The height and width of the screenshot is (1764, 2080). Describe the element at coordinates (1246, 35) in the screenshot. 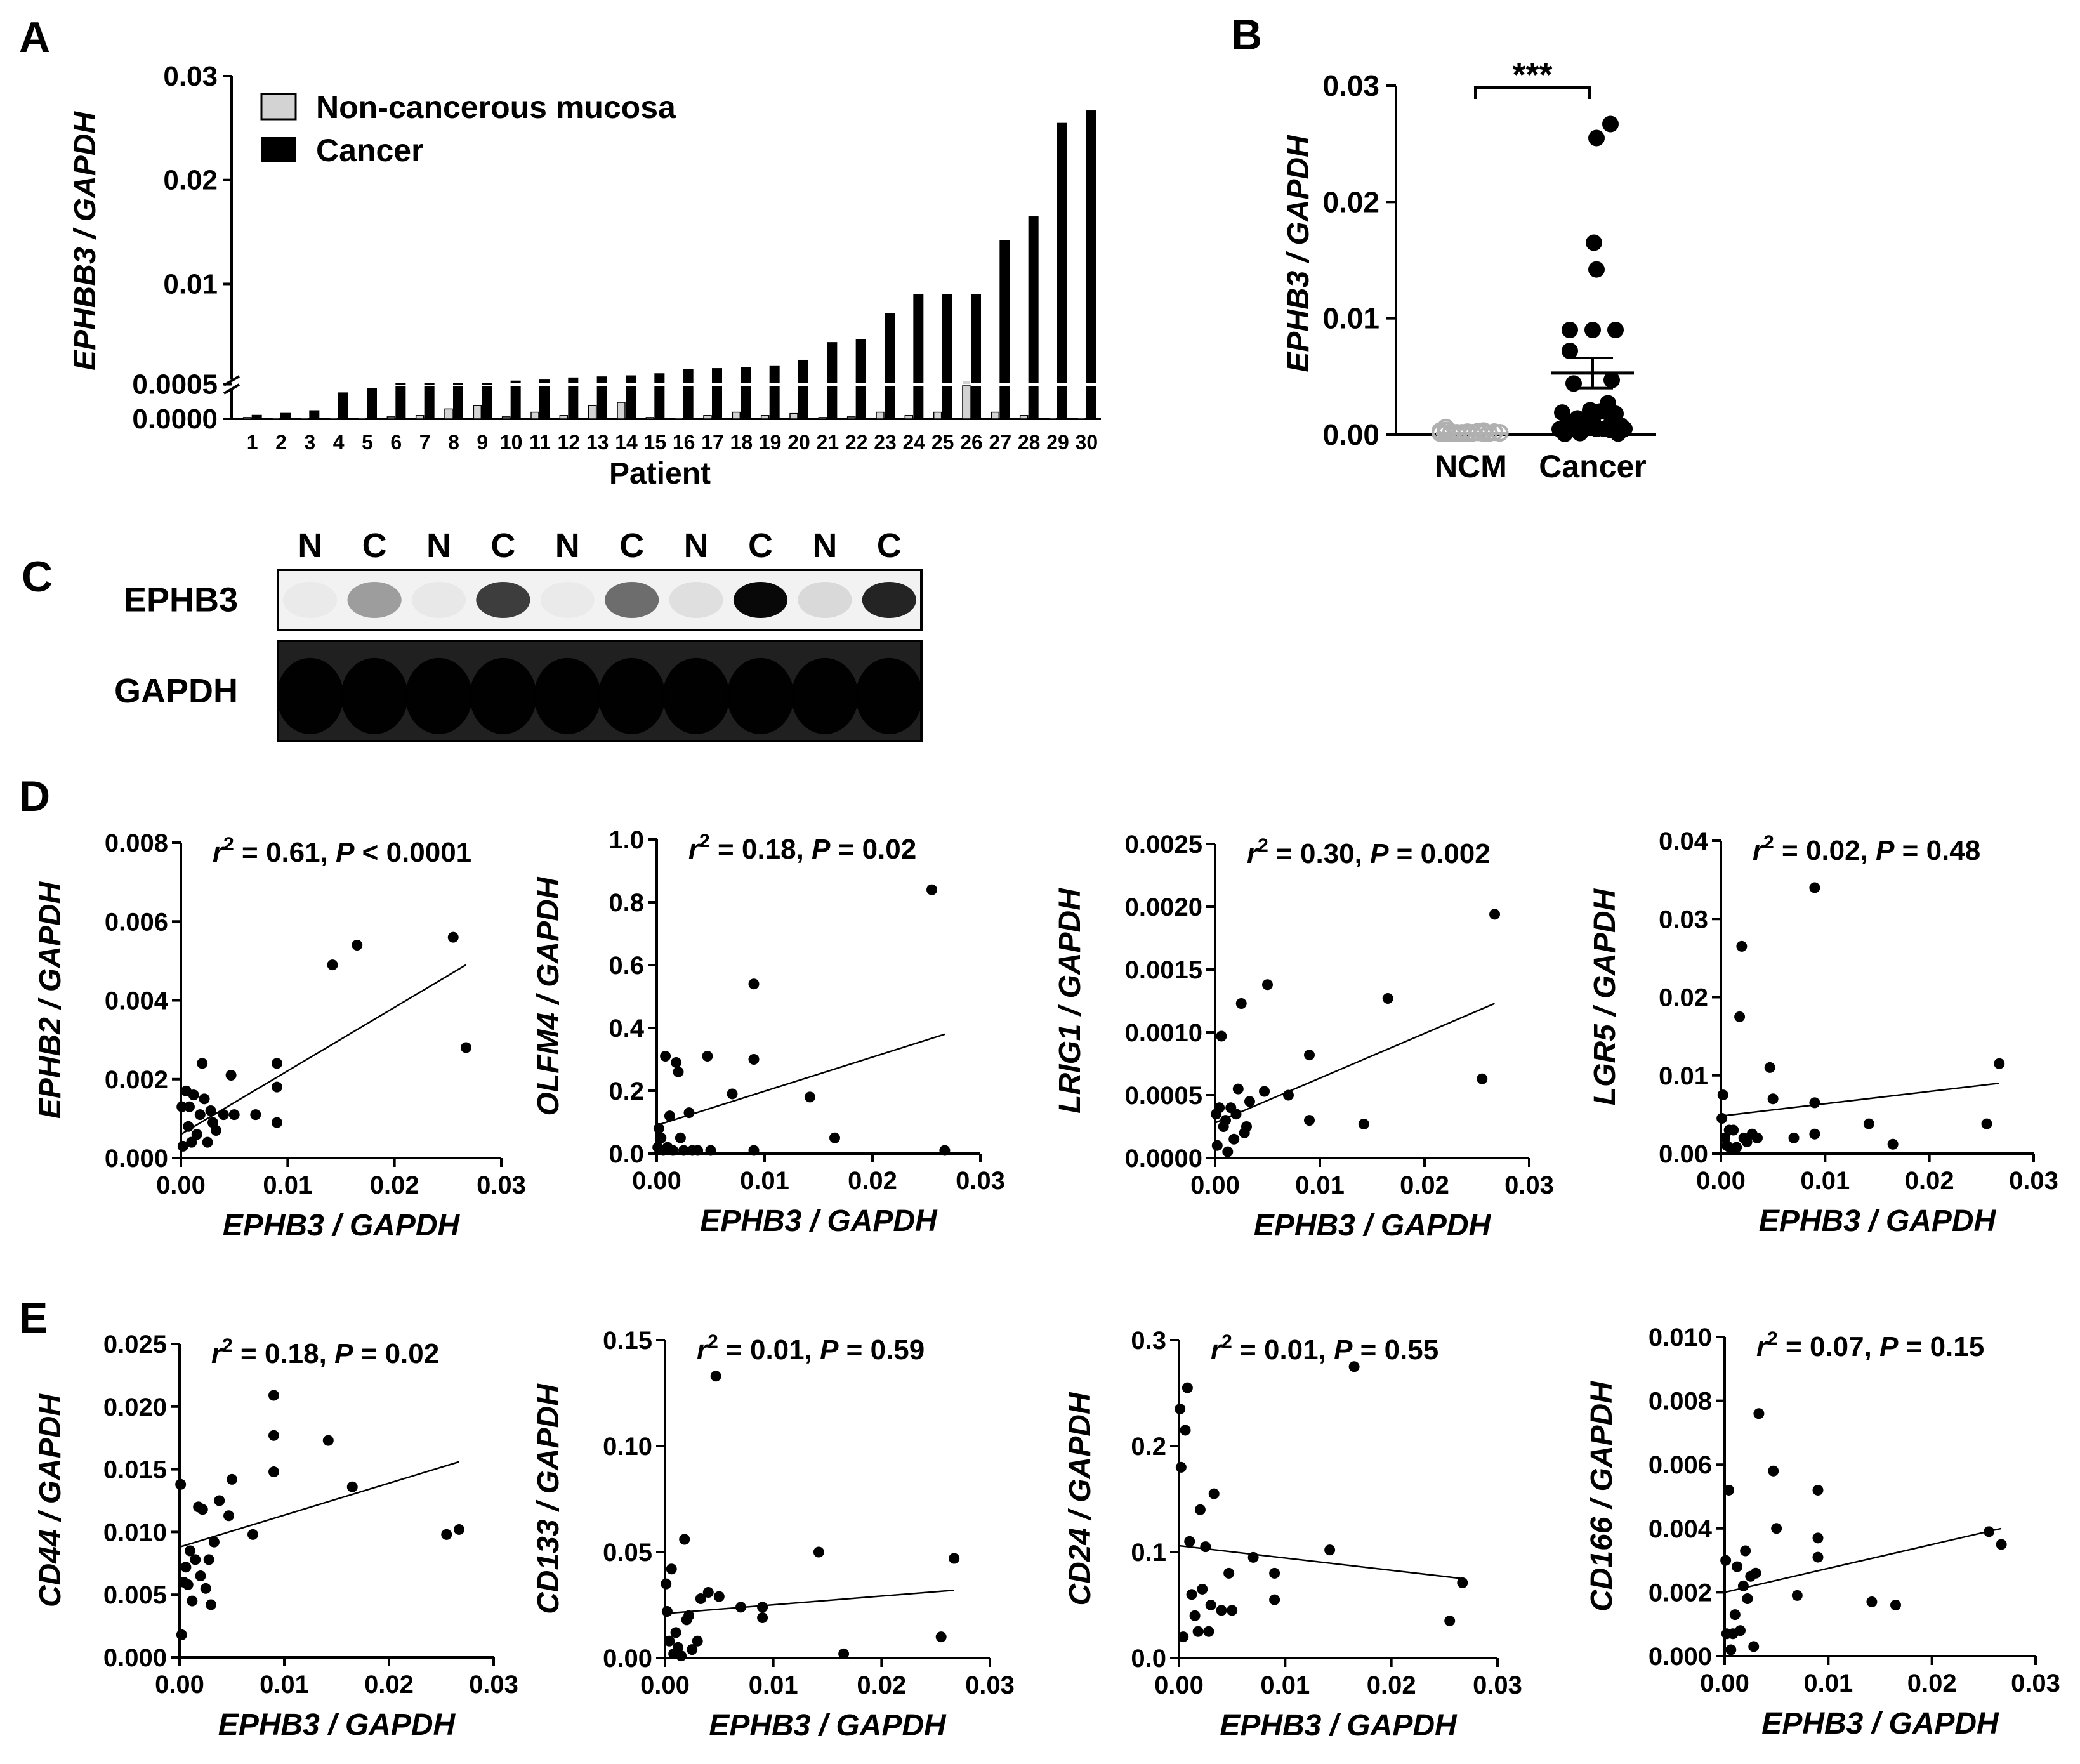

I see `panel-label-b: B` at that location.